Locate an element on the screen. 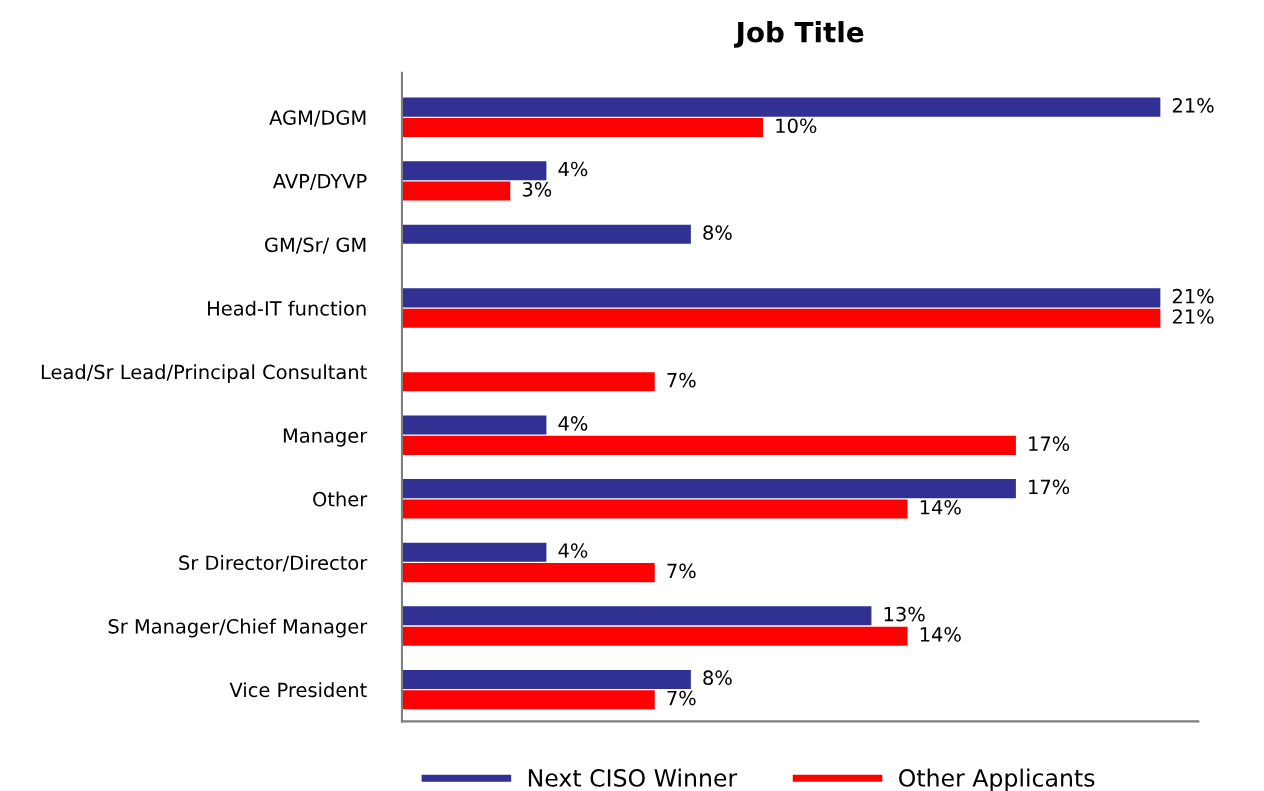 The height and width of the screenshot is (791, 1264). chart-title: Job Title is located at coordinates (799, 34).